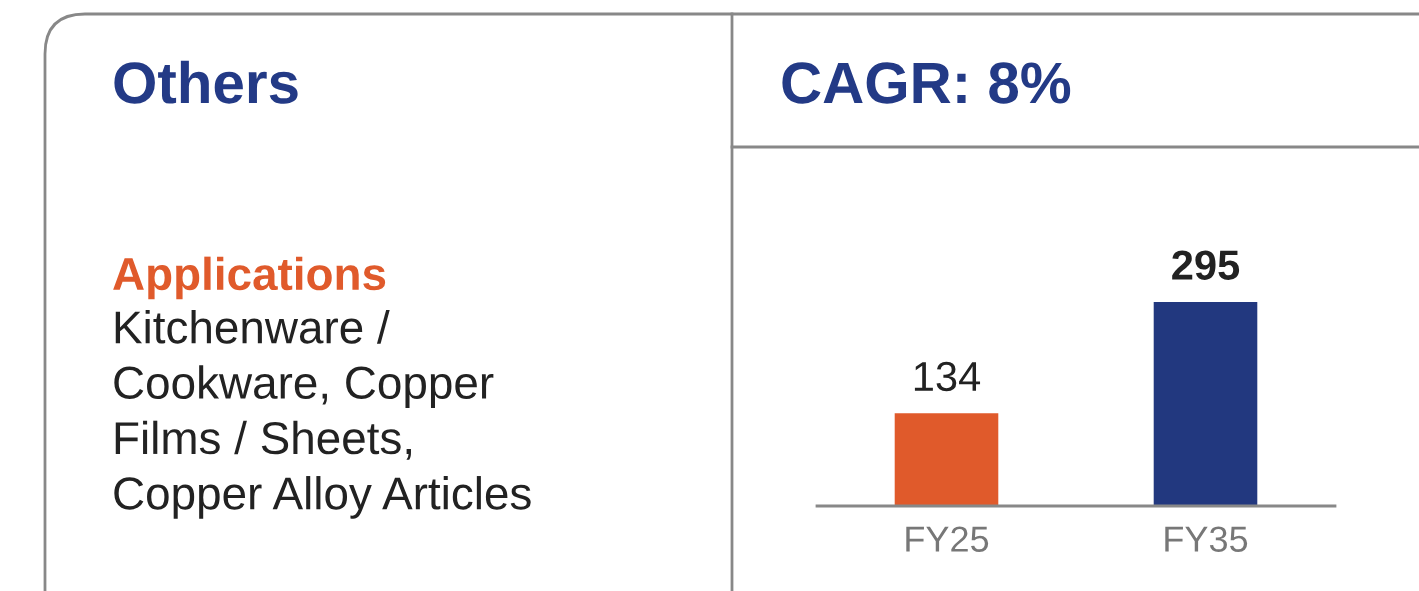 Image resolution: width=1419 pixels, height=591 pixels. What do you see at coordinates (206, 82) in the screenshot?
I see `text: Others` at bounding box center [206, 82].